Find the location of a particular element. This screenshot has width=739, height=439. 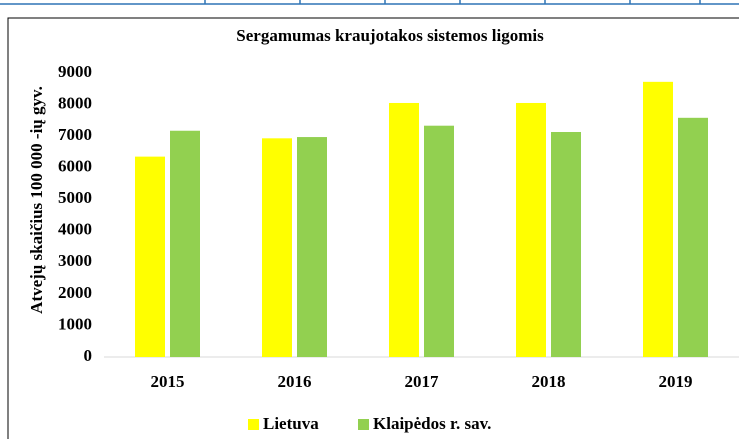

y-tick-label: 7000 is located at coordinates (75, 134).